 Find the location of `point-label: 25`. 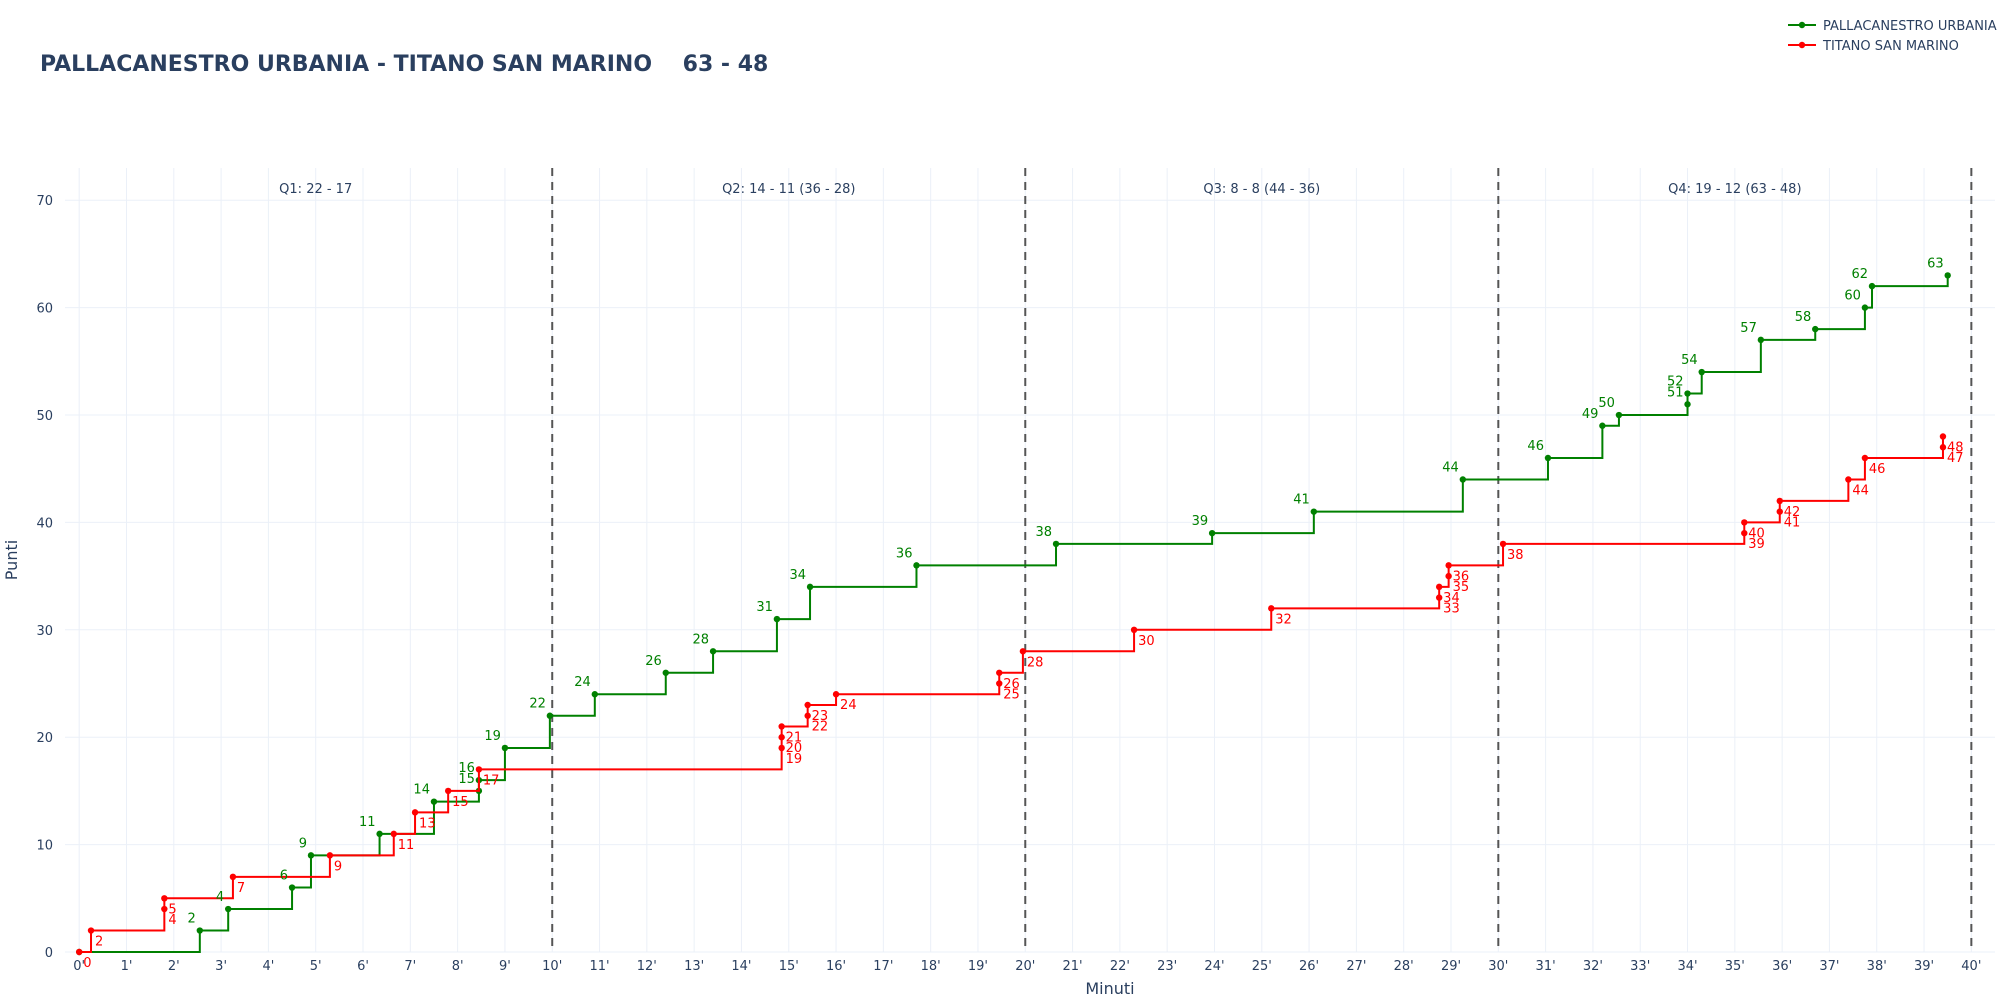

point-label: 25 is located at coordinates (1011, 695).